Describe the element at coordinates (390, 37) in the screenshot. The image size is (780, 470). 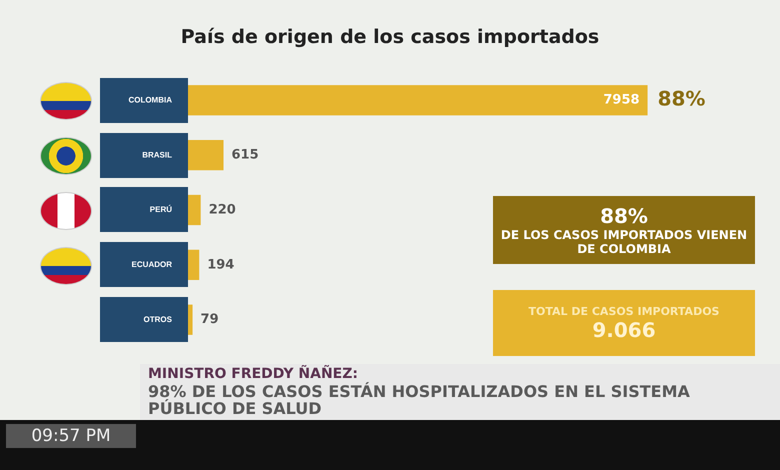
I see `chart-title: País de origen de los casos importados` at that location.